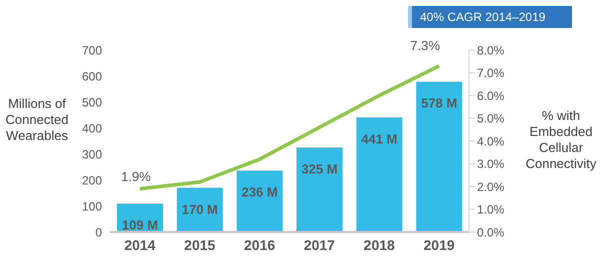 The image size is (605, 266). Describe the element at coordinates (140, 225) in the screenshot. I see `data-label: 109 M` at that location.